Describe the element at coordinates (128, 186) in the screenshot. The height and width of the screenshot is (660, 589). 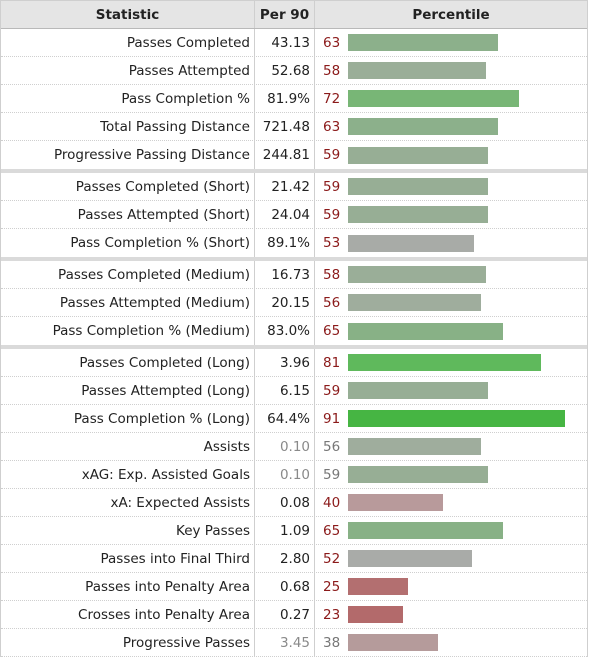
I see `stat-name: Passes Completed (Short)` at that location.